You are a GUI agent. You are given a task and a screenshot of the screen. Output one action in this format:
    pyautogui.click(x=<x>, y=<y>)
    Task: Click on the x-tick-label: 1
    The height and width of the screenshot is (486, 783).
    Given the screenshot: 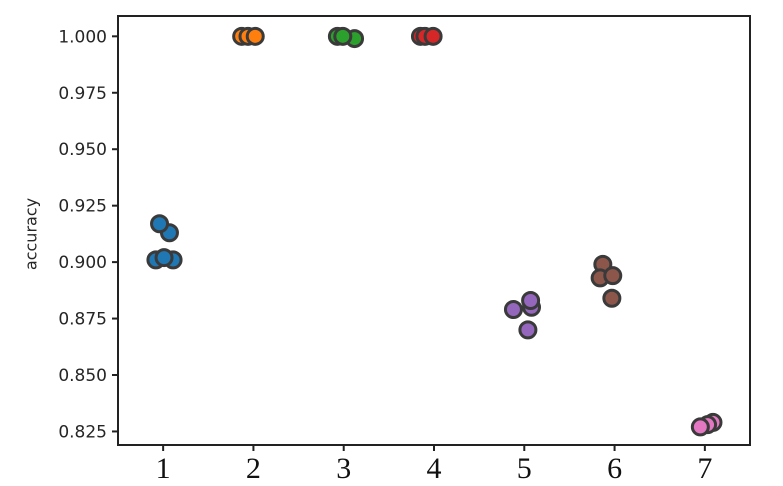 What is the action you would take?
    pyautogui.click(x=163, y=468)
    